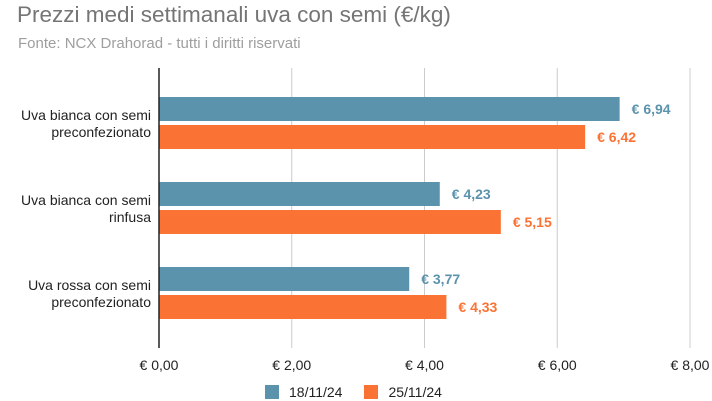 The width and height of the screenshot is (712, 401). I want to click on data-label-2-series-1: € 4,23, so click(471, 194).